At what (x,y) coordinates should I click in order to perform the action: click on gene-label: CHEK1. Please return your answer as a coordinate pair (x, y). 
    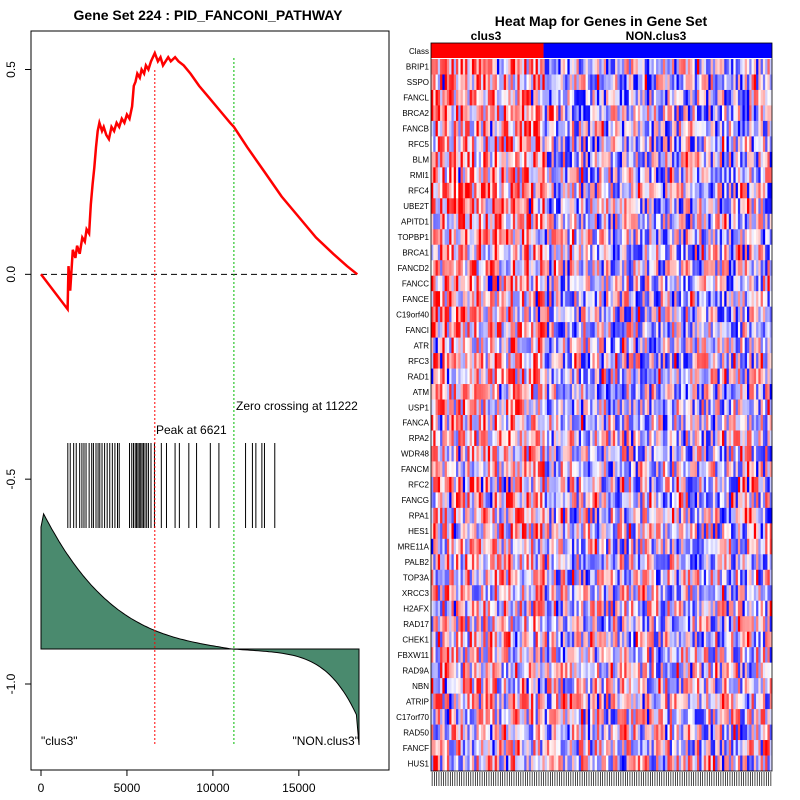
    Looking at the image, I should click on (415, 639).